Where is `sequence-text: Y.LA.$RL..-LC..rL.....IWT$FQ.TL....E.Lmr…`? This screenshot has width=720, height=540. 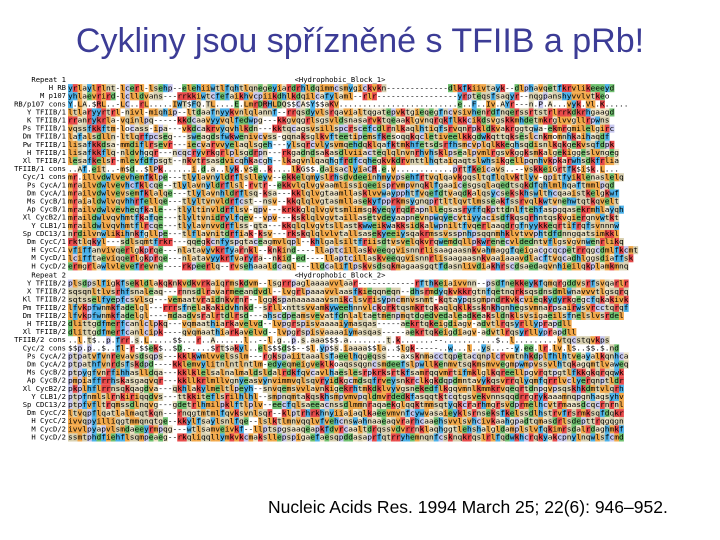 sequence-text: Y.LA.$RL..-LC..rL.....IWT$FQ.TL....E.Lmr… is located at coordinates (348, 104).